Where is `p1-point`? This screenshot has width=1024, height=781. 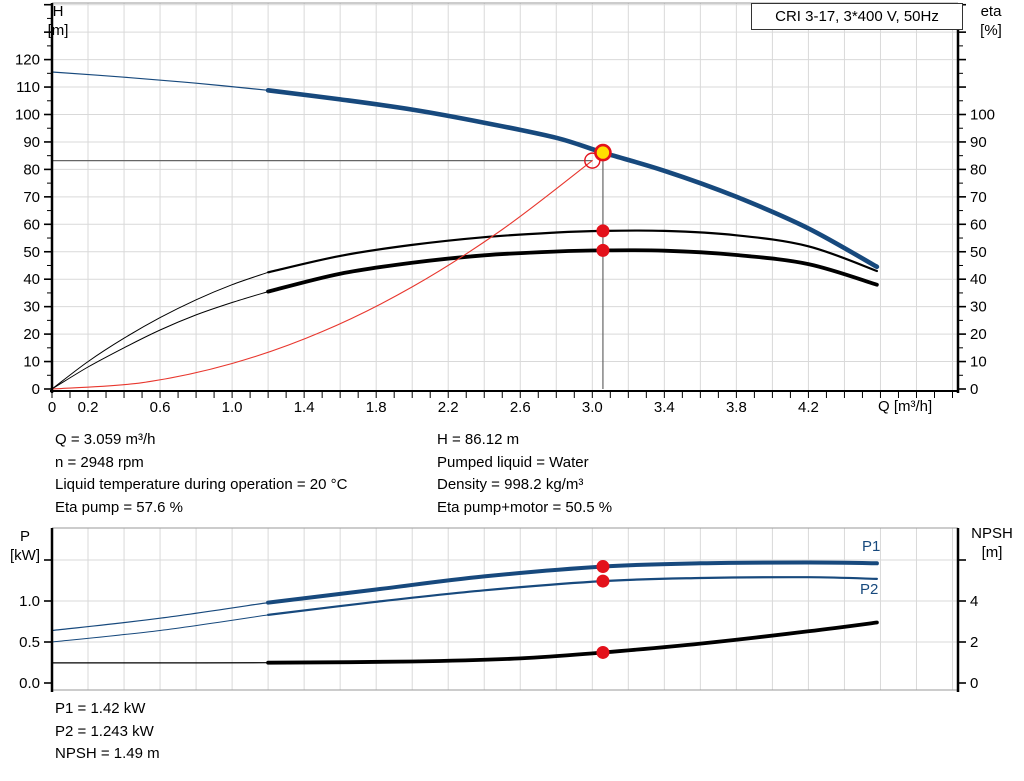 p1-point is located at coordinates (603, 567).